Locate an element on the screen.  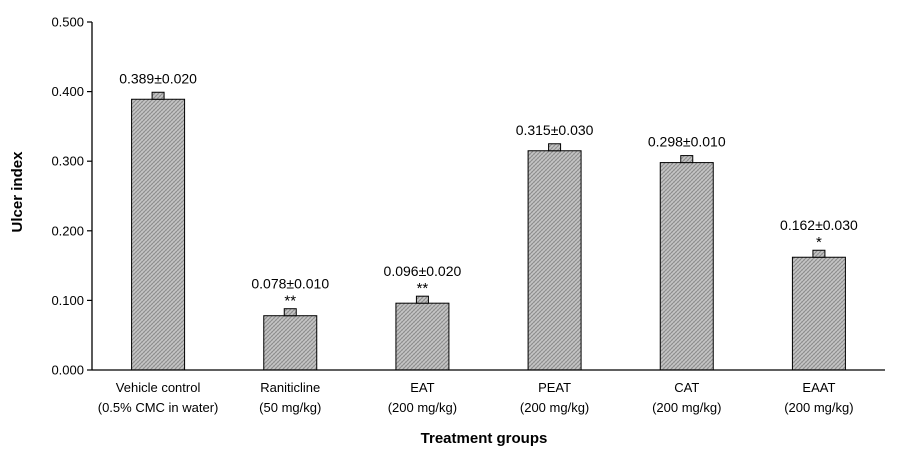
y-tick-label: 0.000 is located at coordinates (67, 370).